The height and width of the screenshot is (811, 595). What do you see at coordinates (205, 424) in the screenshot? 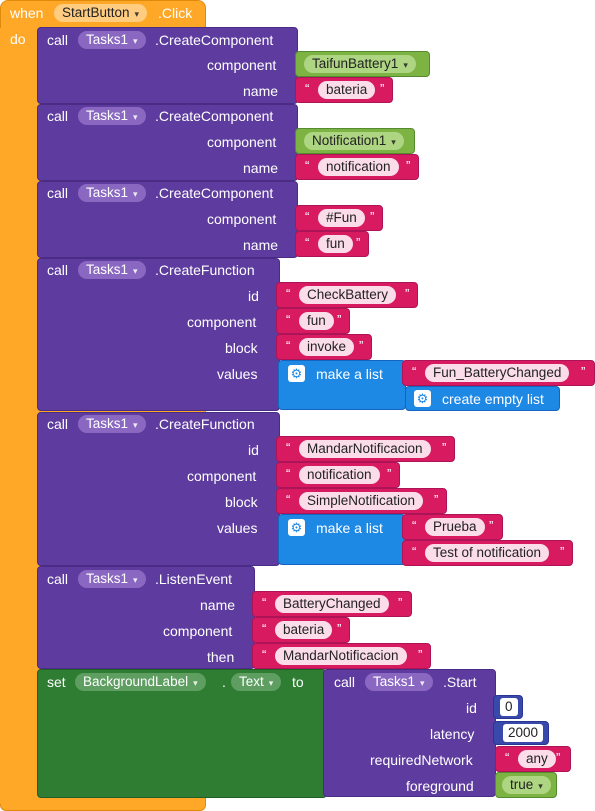
I see `method-name: .CreateFunction` at bounding box center [205, 424].